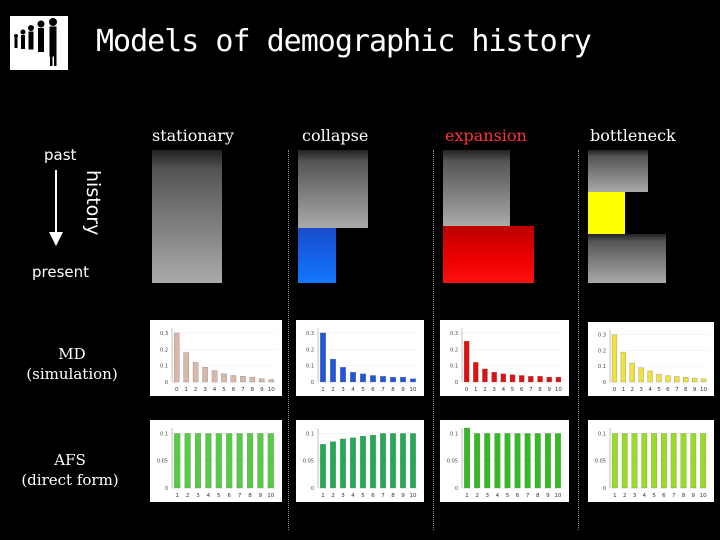 The width and height of the screenshot is (720, 540). I want to click on collapse-recent-population, so click(317, 255).